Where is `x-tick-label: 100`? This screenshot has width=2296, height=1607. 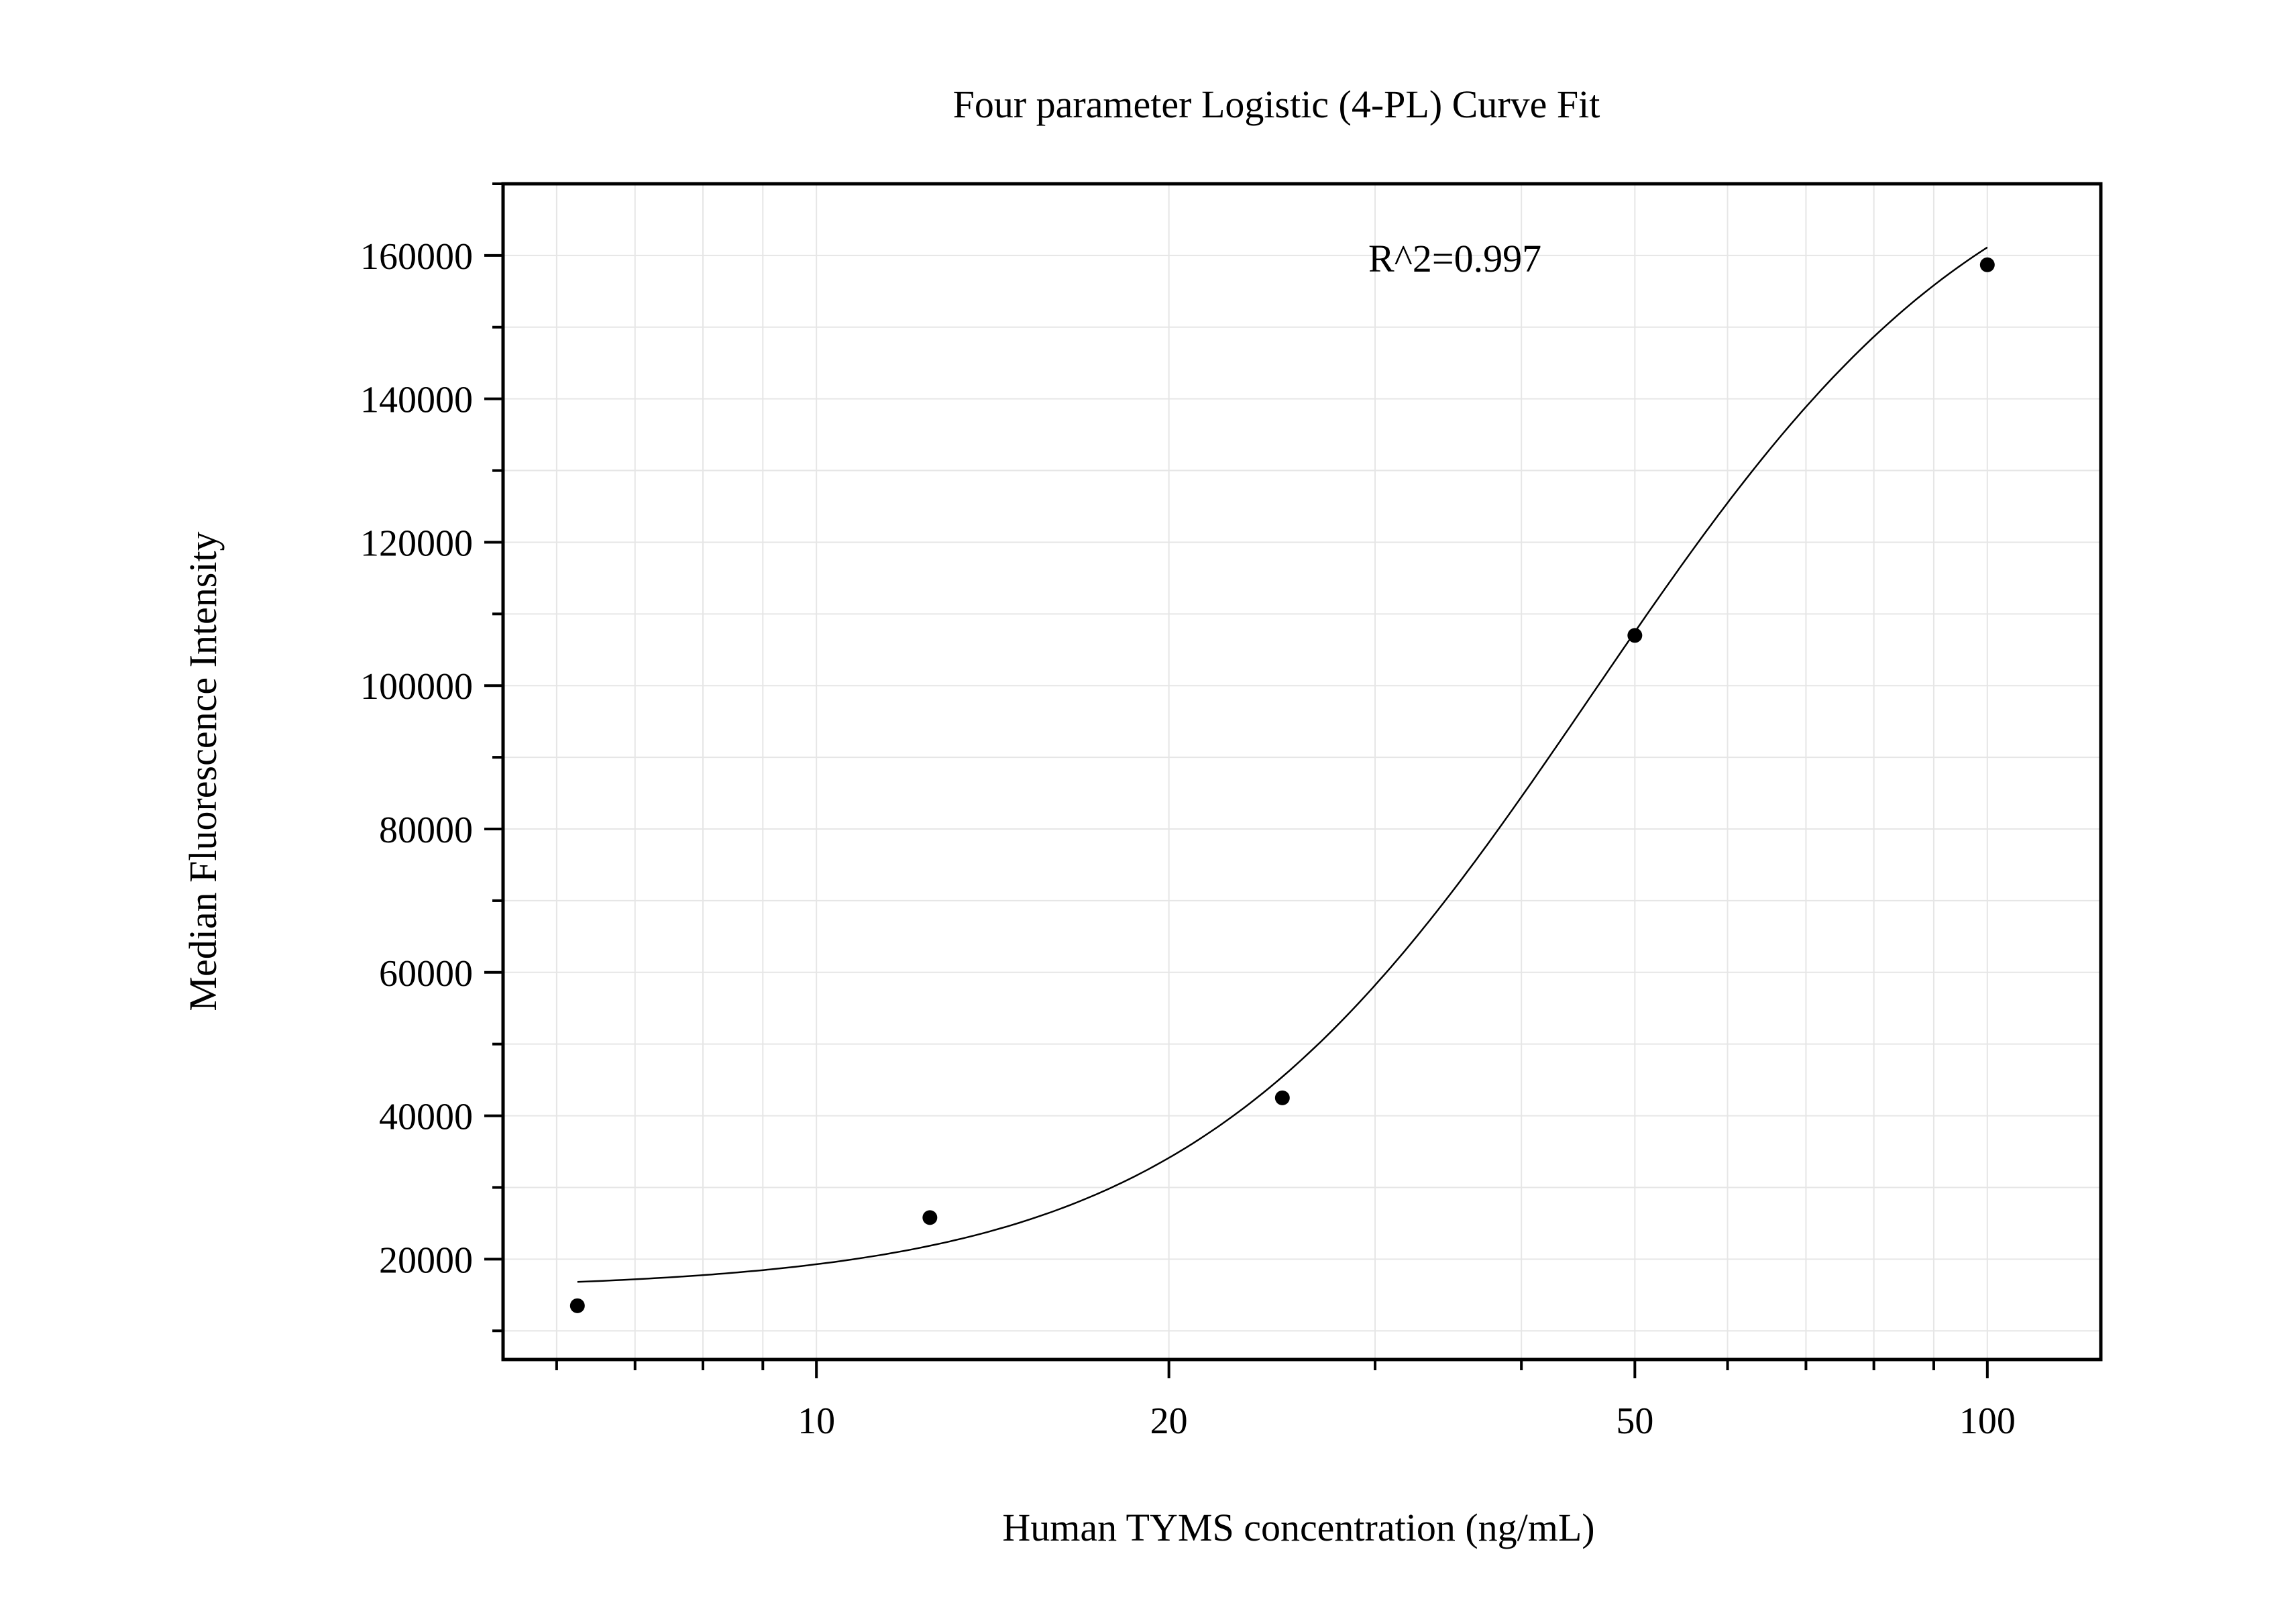
x-tick-label: 100 is located at coordinates (1988, 1421).